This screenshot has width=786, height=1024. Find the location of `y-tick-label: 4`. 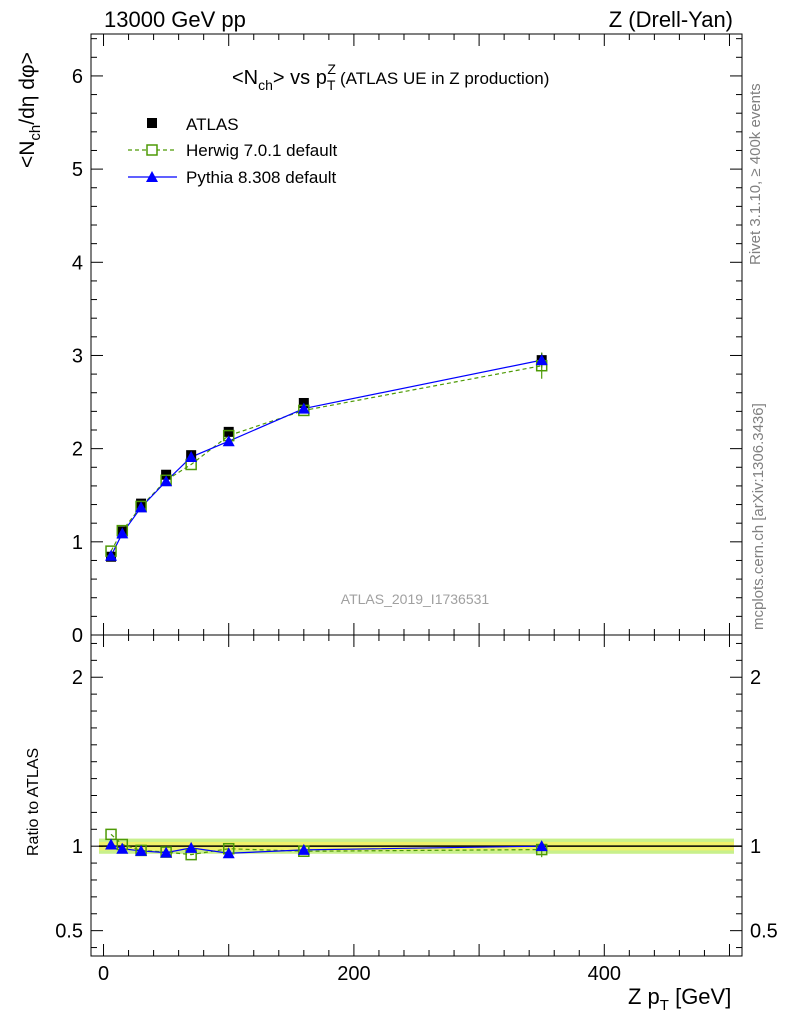

y-tick-label: 4 is located at coordinates (77, 263).